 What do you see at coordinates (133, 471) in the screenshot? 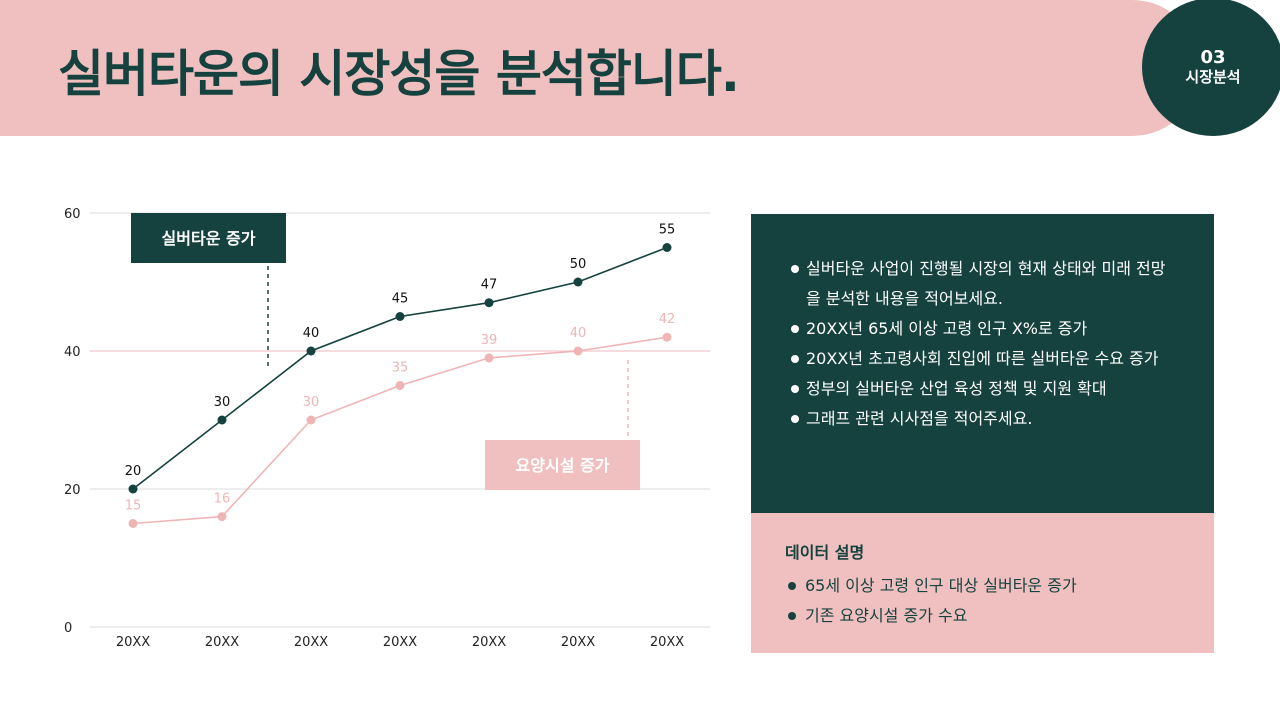
I see `data-label: 20` at bounding box center [133, 471].